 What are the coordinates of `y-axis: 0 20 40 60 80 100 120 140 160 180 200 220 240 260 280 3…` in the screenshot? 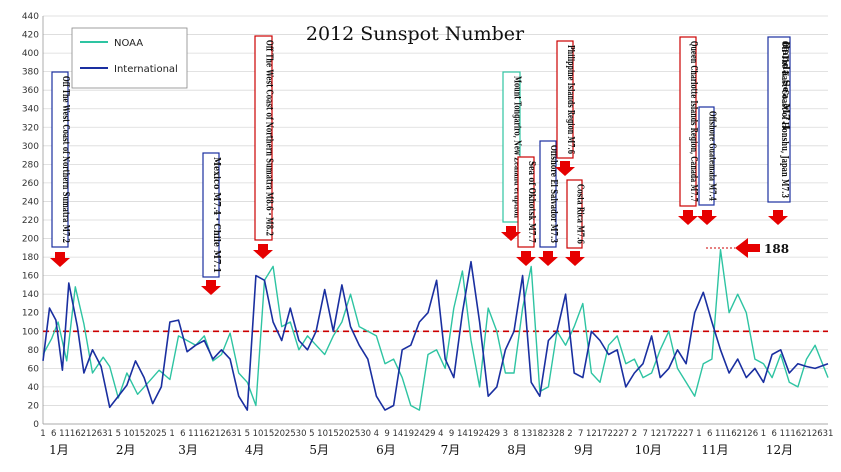 It's located at (30, 221).